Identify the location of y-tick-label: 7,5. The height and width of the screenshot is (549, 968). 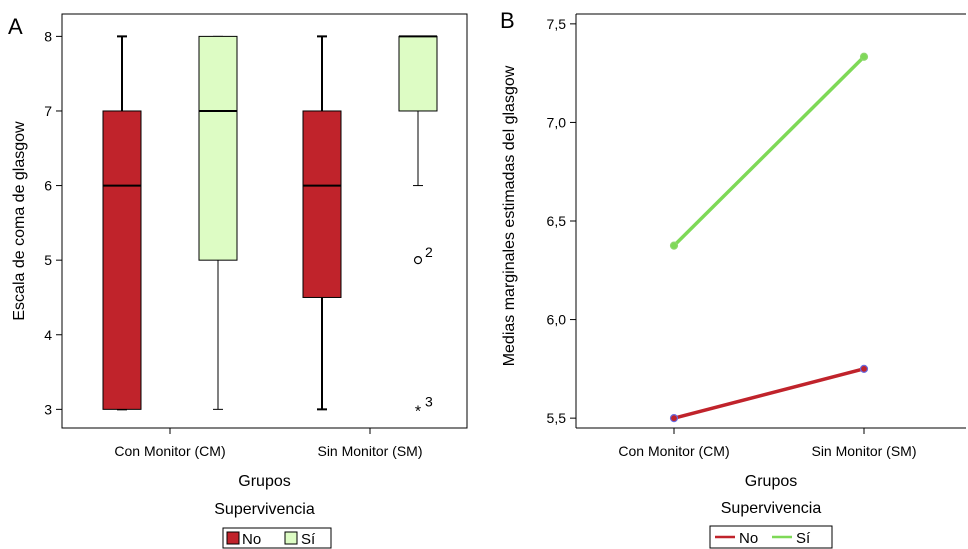
(557, 24).